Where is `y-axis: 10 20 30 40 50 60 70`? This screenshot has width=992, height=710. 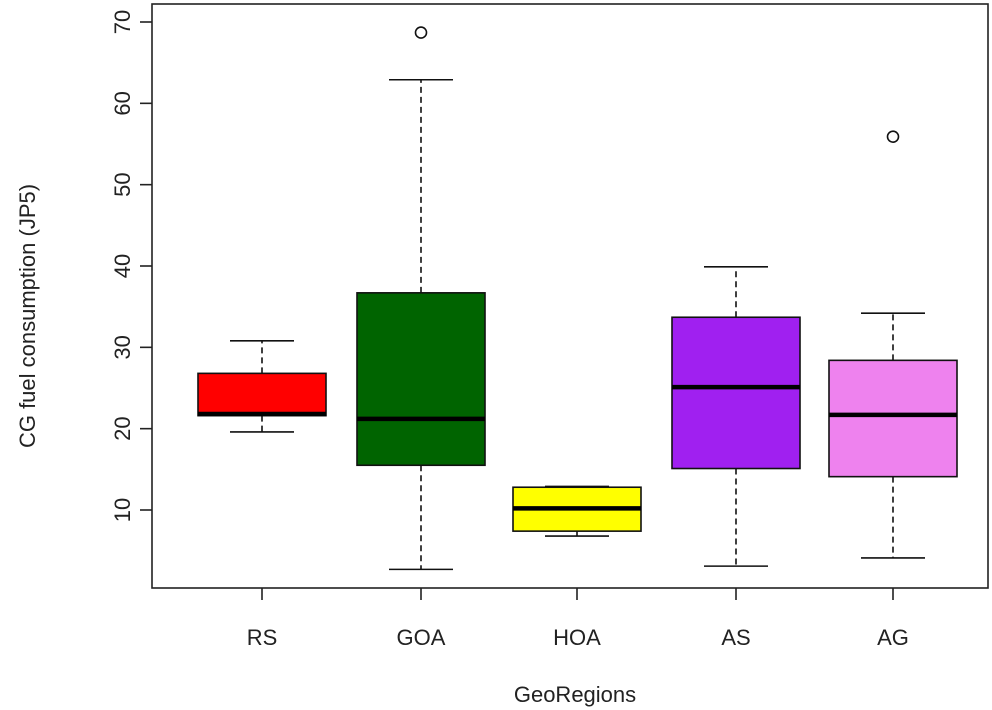
y-axis: 10 20 30 40 50 60 70 is located at coordinates (131, 266).